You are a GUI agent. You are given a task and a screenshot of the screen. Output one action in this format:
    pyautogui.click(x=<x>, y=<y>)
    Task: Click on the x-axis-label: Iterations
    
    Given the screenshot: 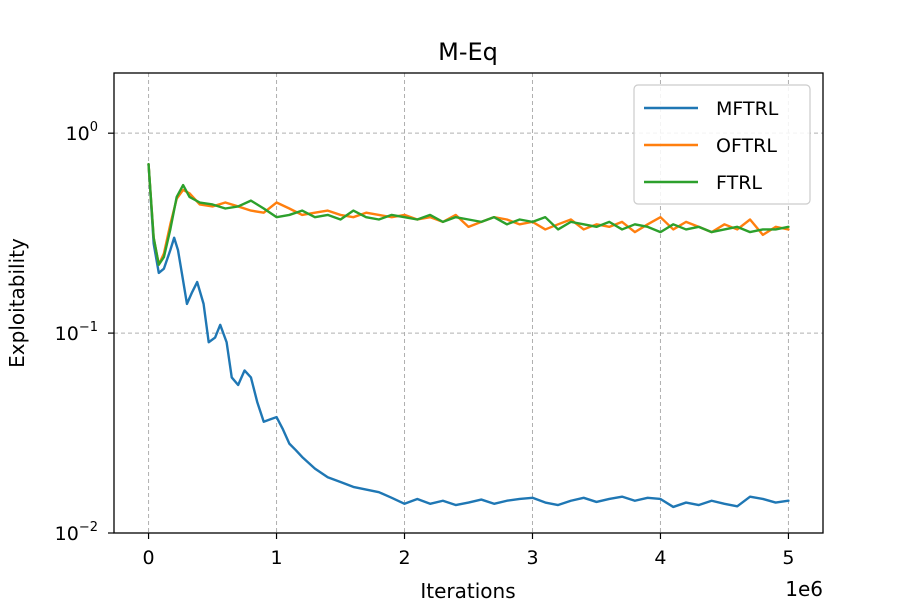 What is the action you would take?
    pyautogui.click(x=467, y=591)
    